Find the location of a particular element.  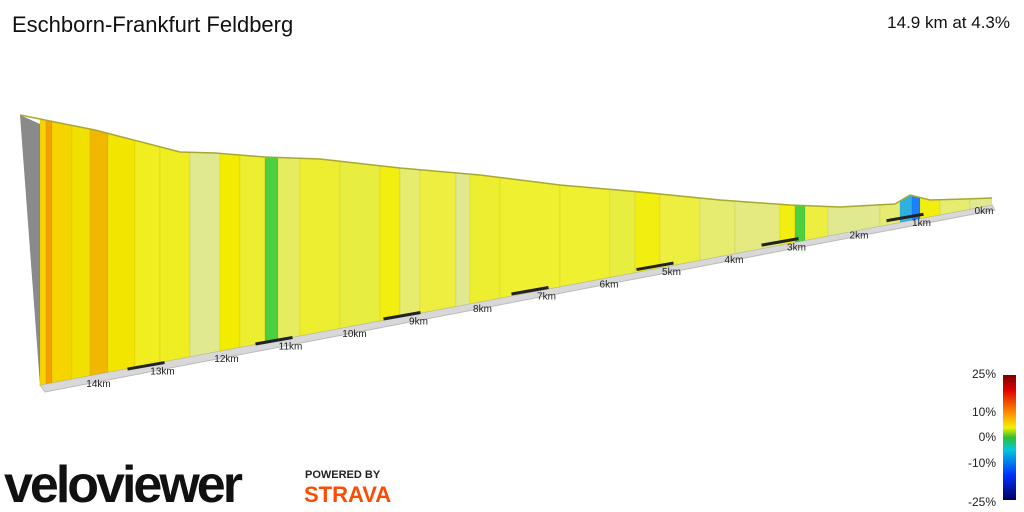

legend-label: 25% is located at coordinates (984, 374).